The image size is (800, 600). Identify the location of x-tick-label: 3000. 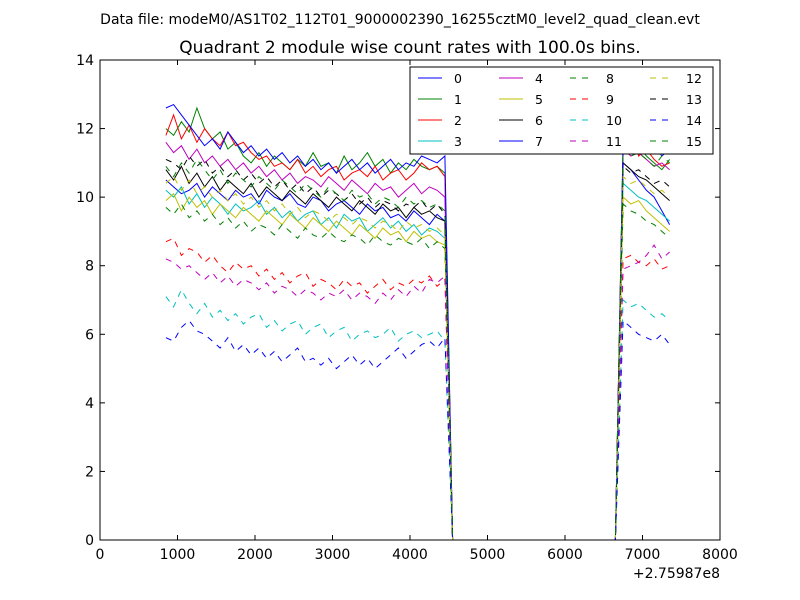
(333, 555).